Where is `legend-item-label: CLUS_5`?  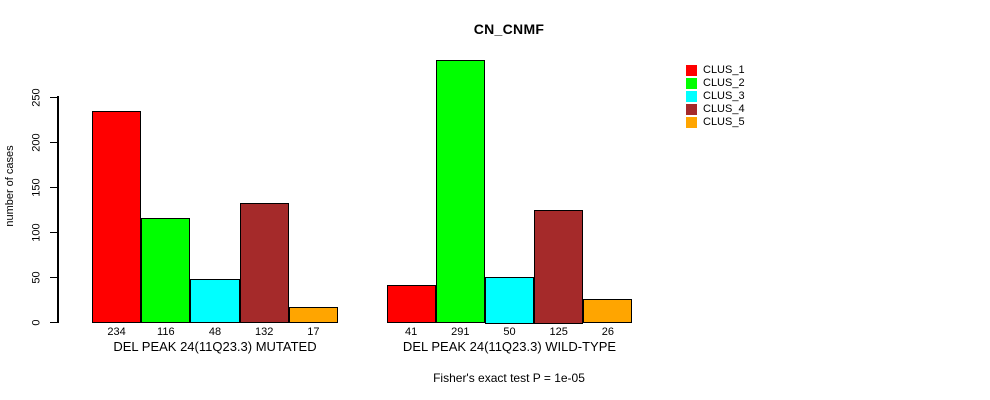 legend-item-label: CLUS_5 is located at coordinates (724, 121).